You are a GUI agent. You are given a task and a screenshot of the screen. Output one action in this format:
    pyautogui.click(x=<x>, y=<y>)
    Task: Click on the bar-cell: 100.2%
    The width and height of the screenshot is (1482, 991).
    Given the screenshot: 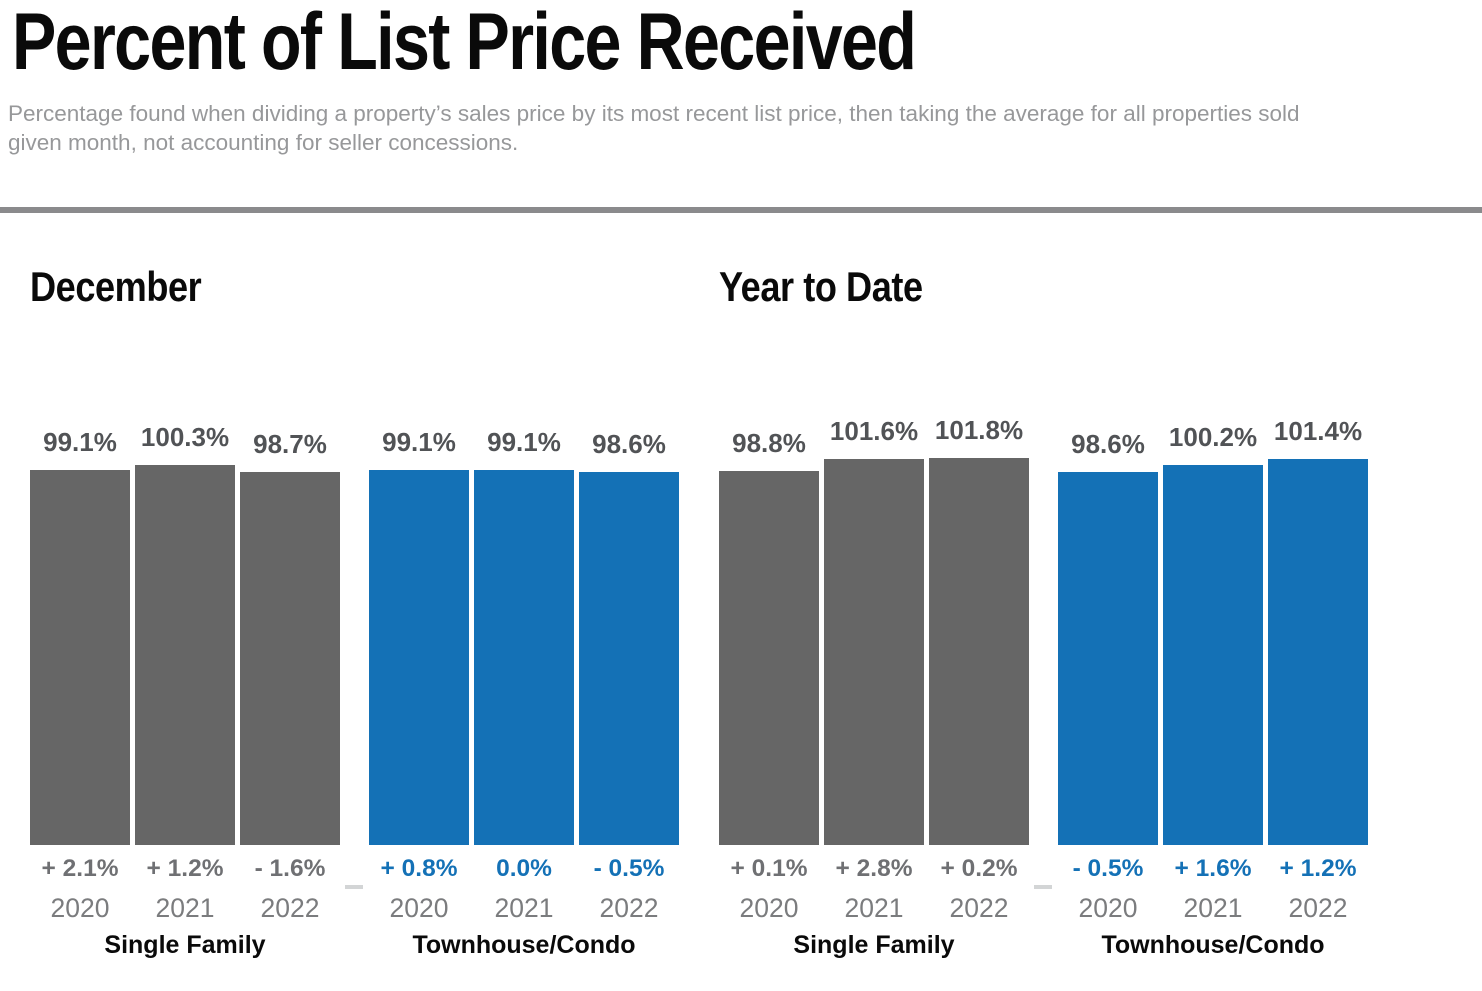 What is the action you would take?
    pyautogui.click(x=1213, y=630)
    